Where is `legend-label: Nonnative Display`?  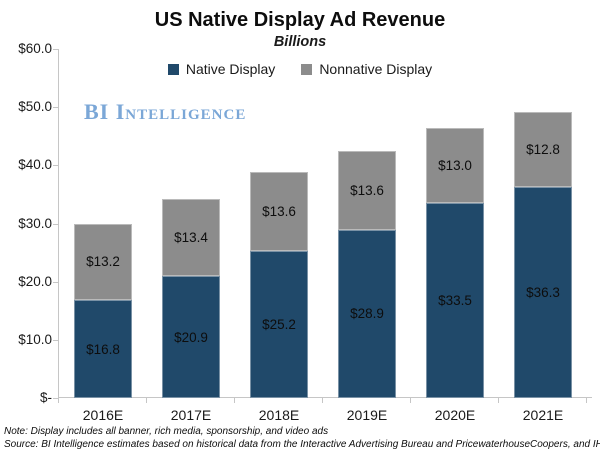 legend-label: Nonnative Display is located at coordinates (376, 69).